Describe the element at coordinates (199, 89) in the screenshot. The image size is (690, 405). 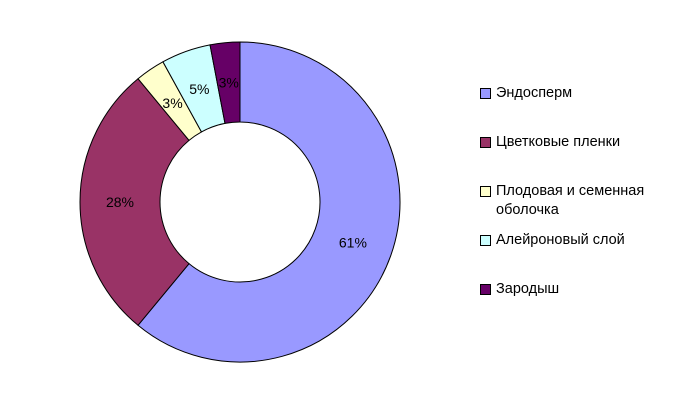
I see `data-label-aleurone-layer: 5%` at that location.